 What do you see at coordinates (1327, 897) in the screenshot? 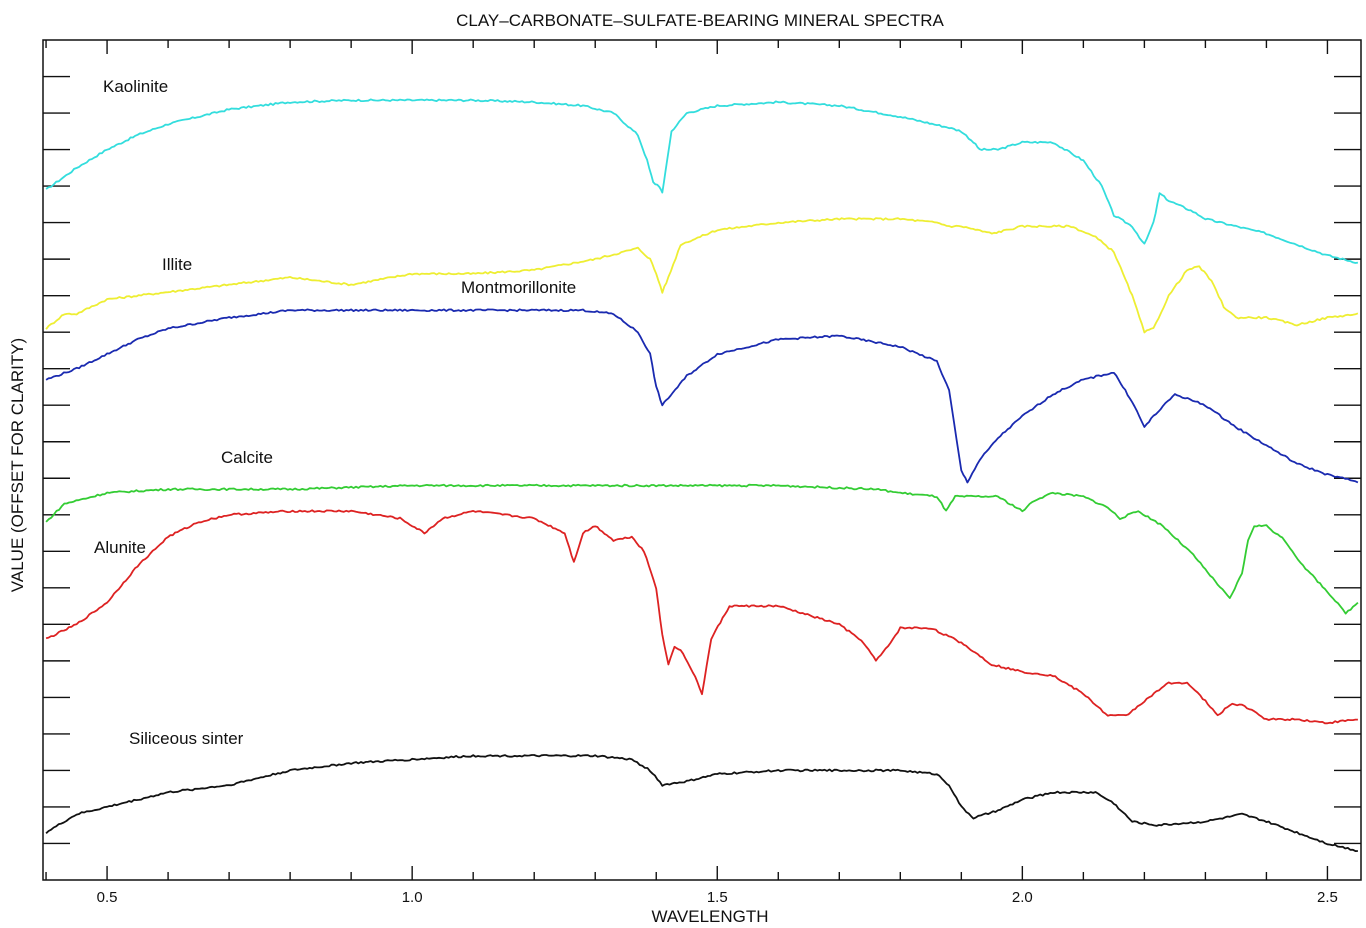
I see `x-tick-label: 2.5` at bounding box center [1327, 897].